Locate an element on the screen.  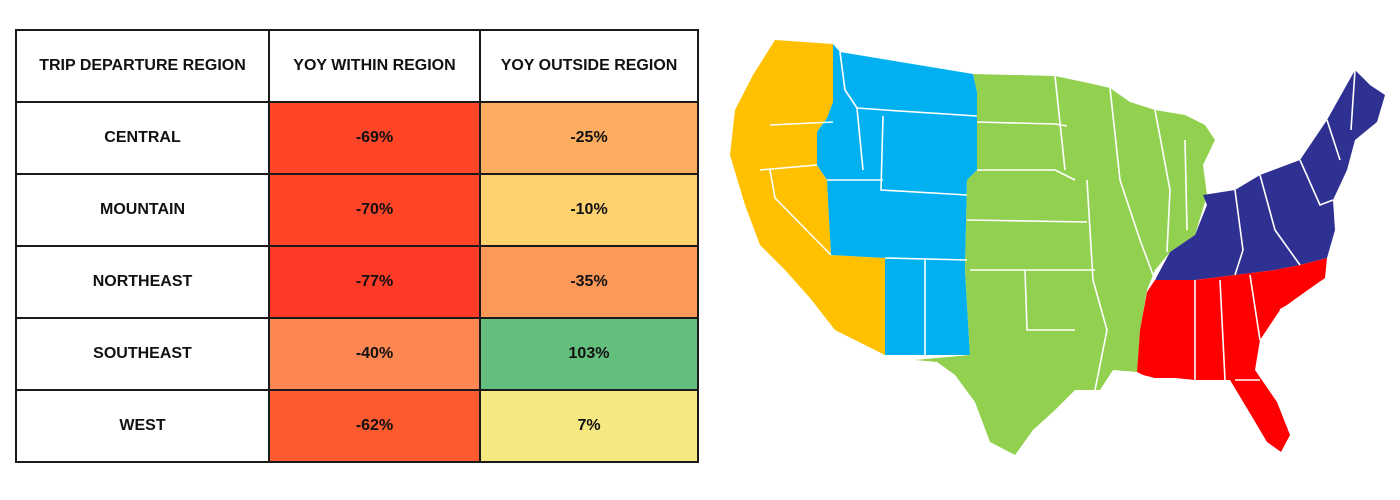
header-trip-departure-region: TRIP DEPARTURE REGION is located at coordinates (142, 66).